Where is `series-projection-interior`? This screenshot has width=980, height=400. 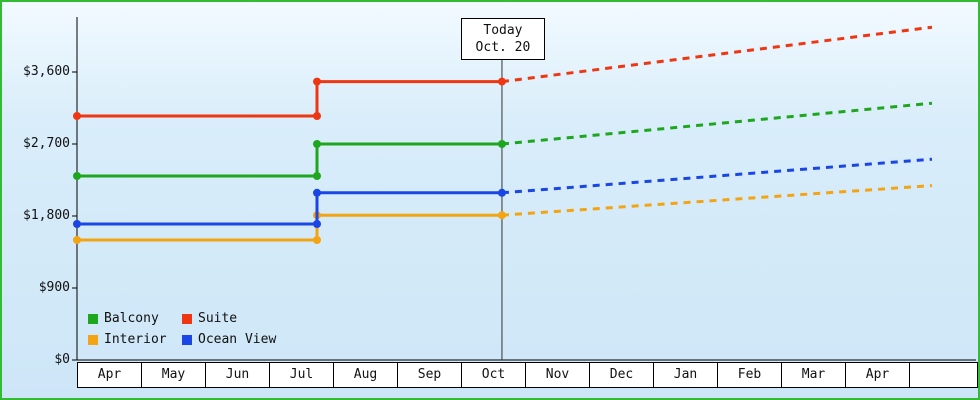 series-projection-interior is located at coordinates (717, 200).